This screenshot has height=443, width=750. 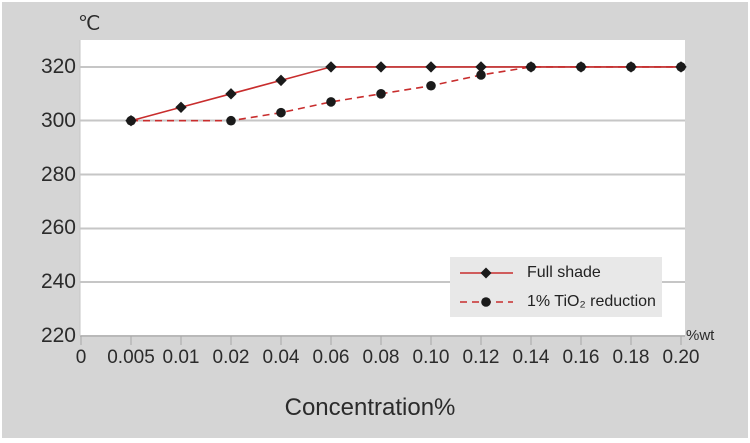 I want to click on y-axis-unit-label: ℃, so click(x=89, y=24).